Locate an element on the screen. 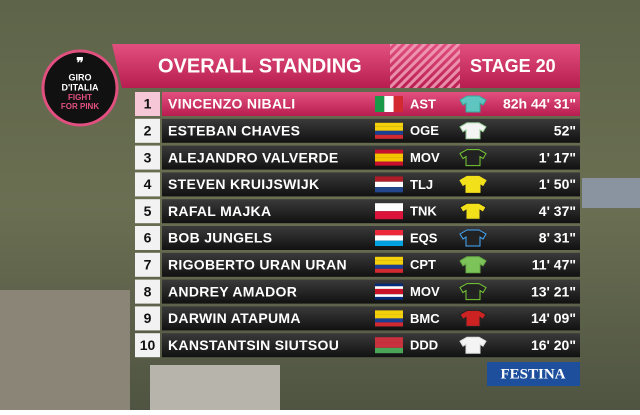 The height and width of the screenshot is (415, 640). header-stage: STAGE 20 is located at coordinates (513, 66).